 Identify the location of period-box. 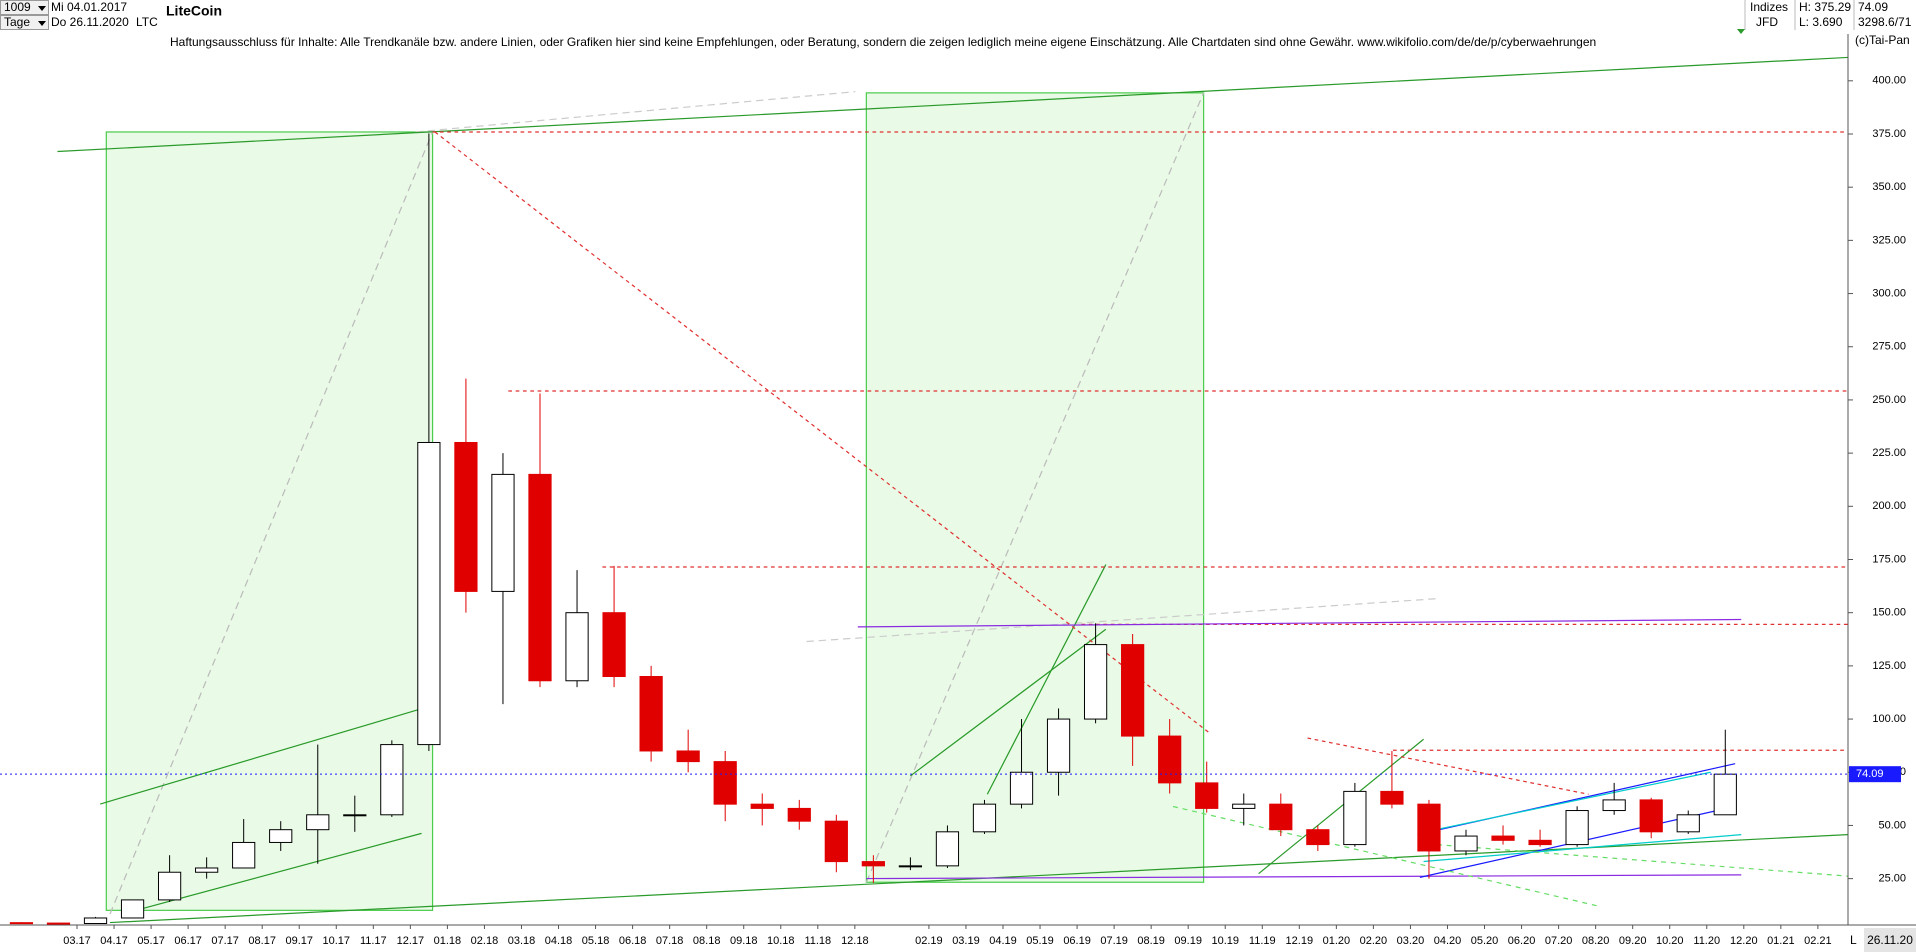
(24, 22).